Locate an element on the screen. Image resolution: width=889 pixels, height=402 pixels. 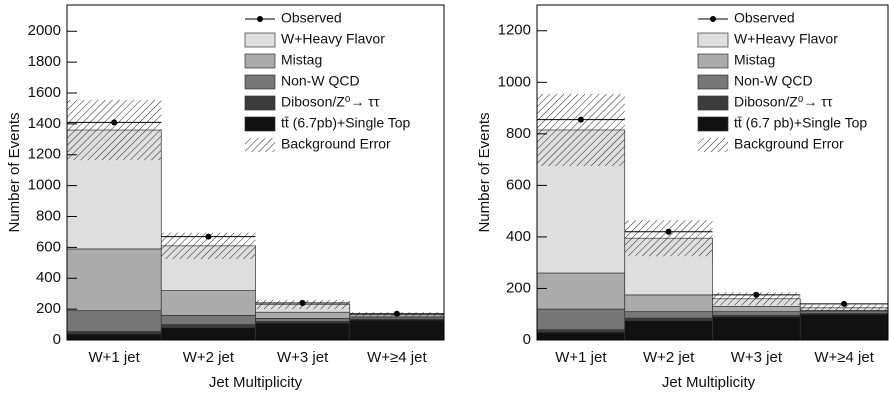
legend-label: tt̄ (6.7pb)+Single Top is located at coordinates (346, 123).